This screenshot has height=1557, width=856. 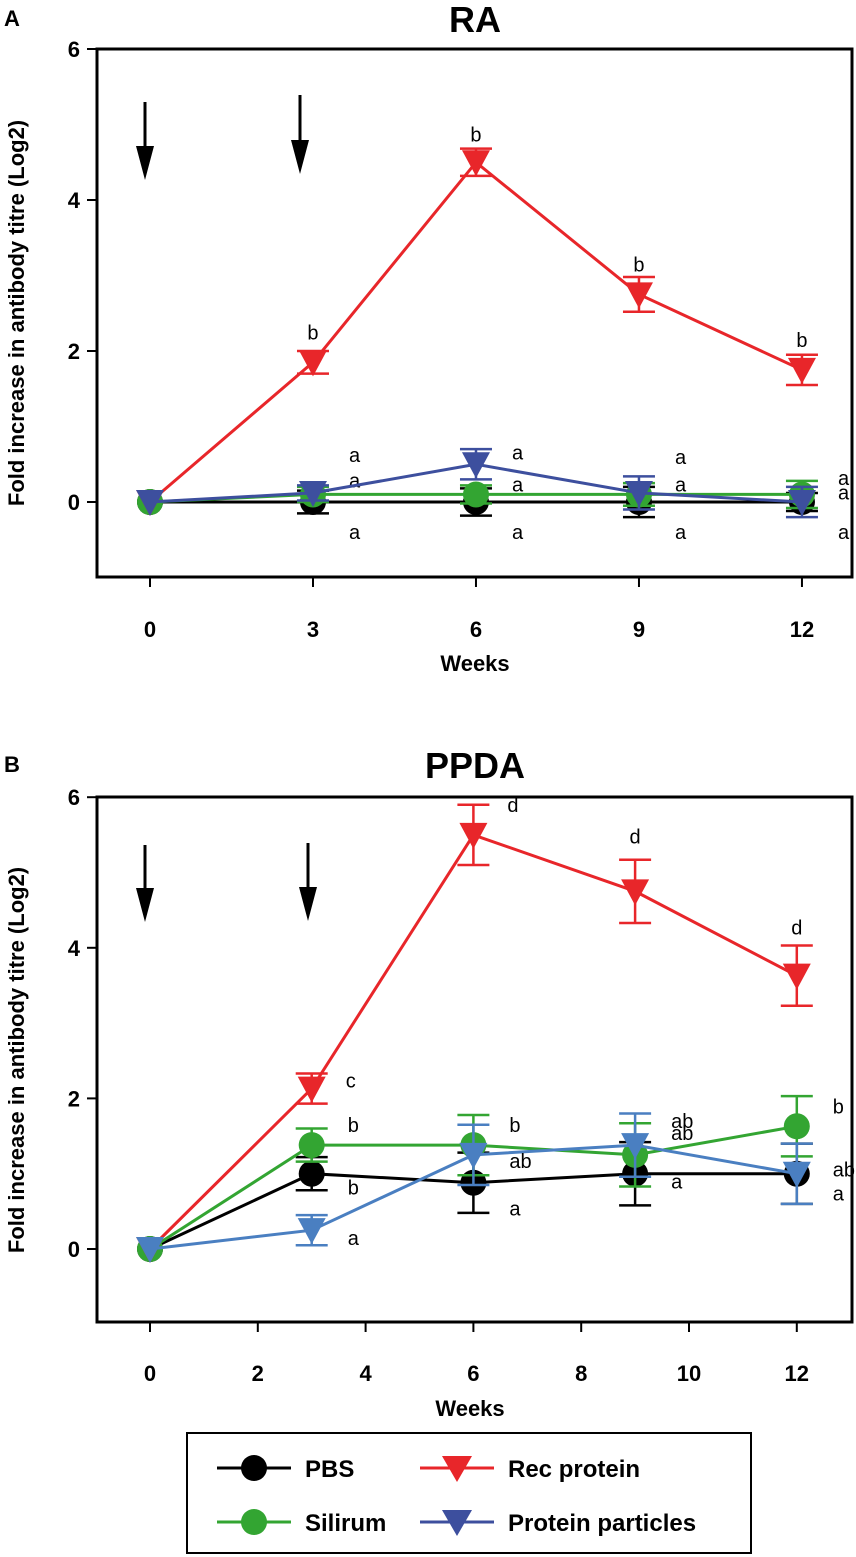 What do you see at coordinates (12, 764) in the screenshot?
I see `panel-label-b: B` at bounding box center [12, 764].